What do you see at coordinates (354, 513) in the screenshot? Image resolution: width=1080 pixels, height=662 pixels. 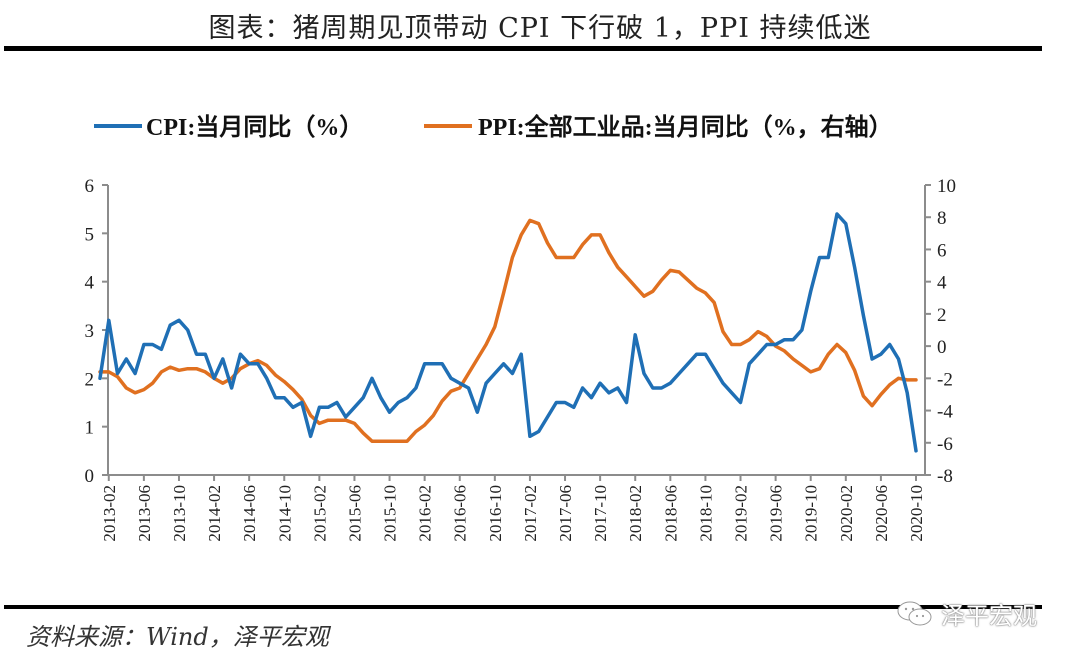 I see `x-tick-label: 2015-06` at bounding box center [354, 513].